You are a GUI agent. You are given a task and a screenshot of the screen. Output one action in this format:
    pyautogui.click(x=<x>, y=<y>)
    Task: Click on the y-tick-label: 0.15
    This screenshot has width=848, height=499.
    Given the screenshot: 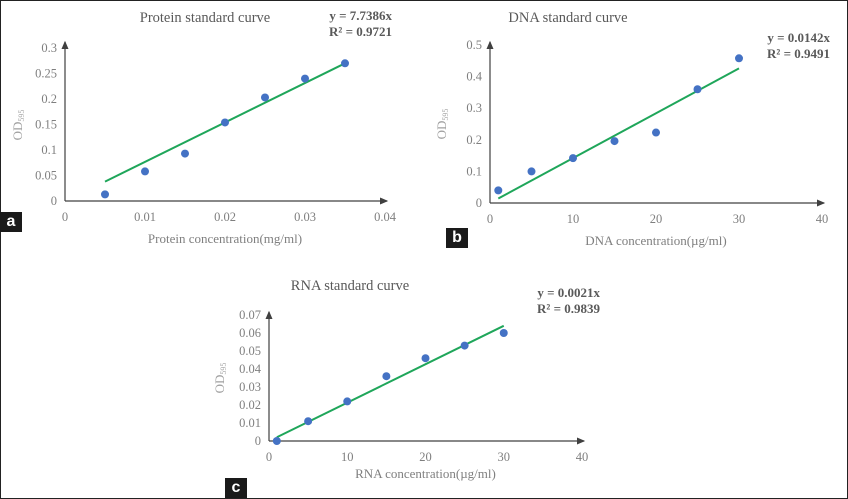 What is the action you would take?
    pyautogui.click(x=46, y=125)
    